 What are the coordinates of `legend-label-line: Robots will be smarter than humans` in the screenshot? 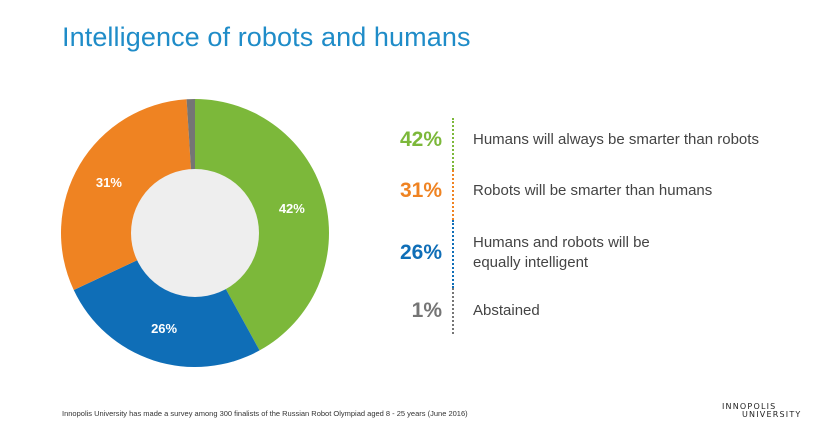 It's located at (593, 190).